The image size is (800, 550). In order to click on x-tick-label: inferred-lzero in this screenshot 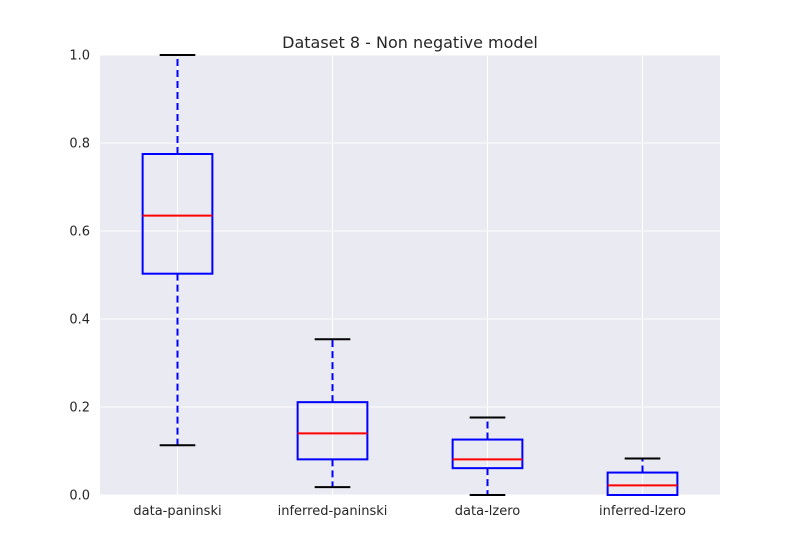, I will do `click(642, 511)`.